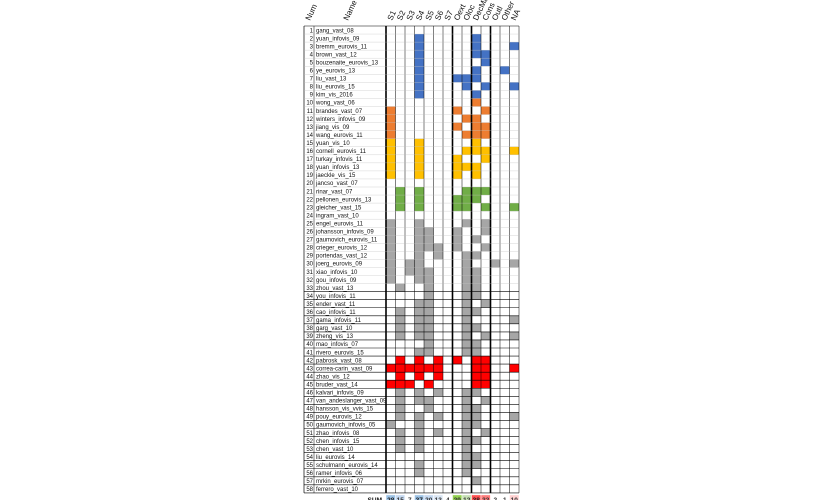 The image size is (825, 500). Describe the element at coordinates (467, 303) in the screenshot. I see `cell-r35-oloc` at that location.